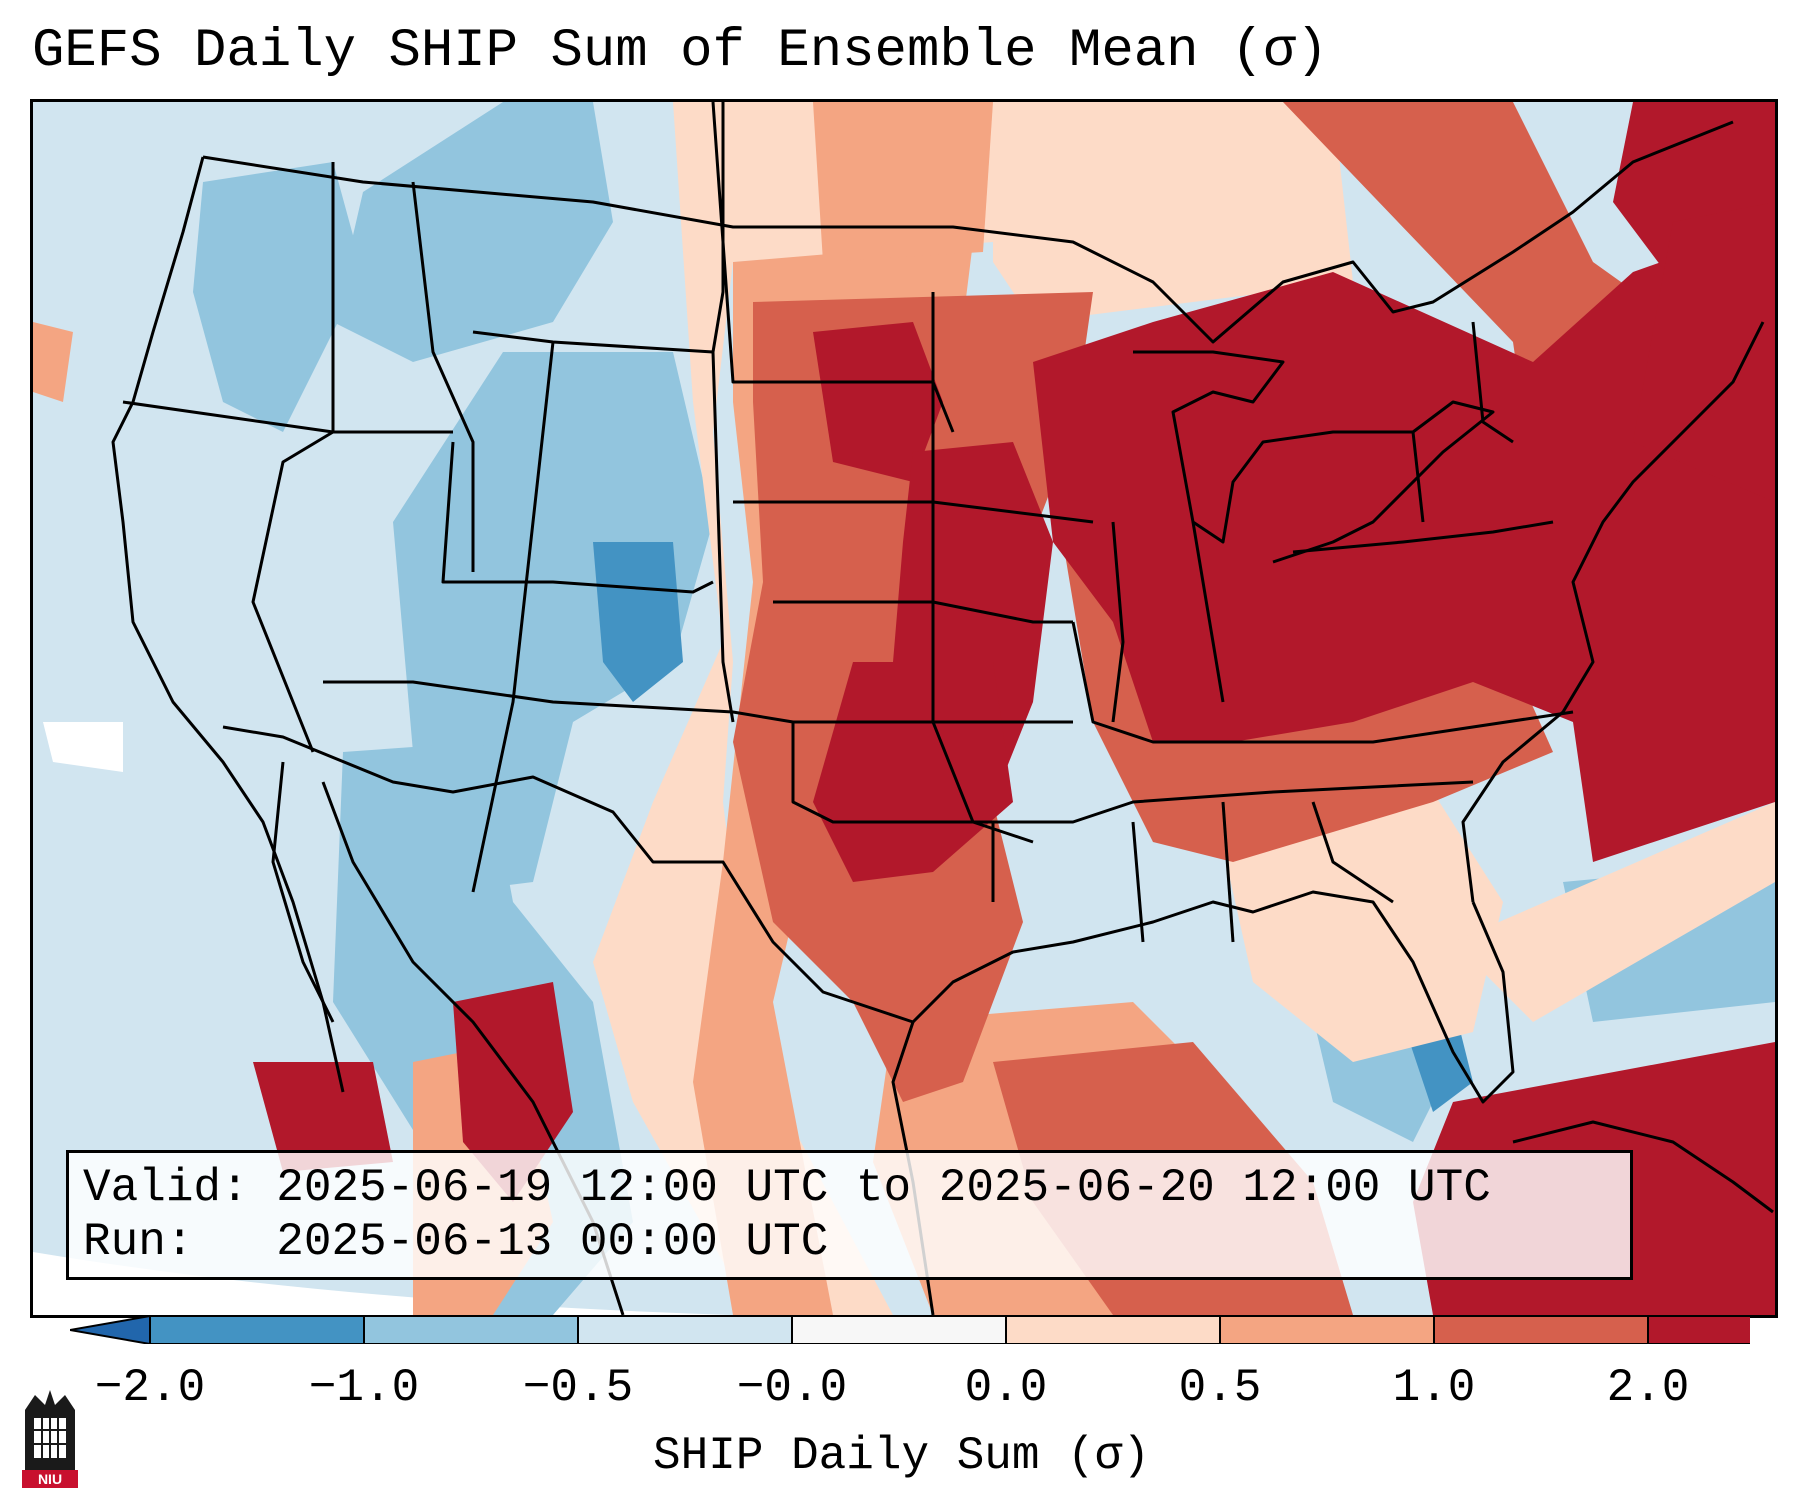 This screenshot has width=1803, height=1506. What do you see at coordinates (110, 1330) in the screenshot?
I see `colorbar-extend-low` at bounding box center [110, 1330].